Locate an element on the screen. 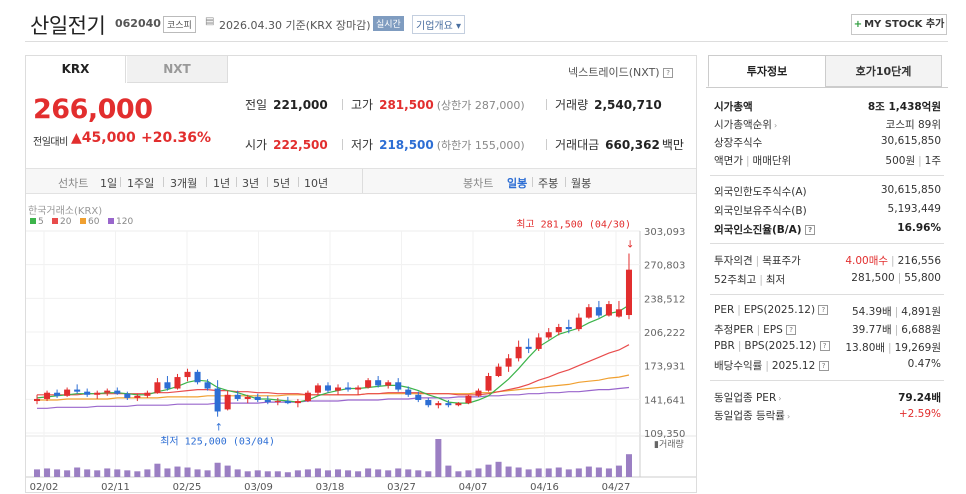  candle-weekly: 주봉 is located at coordinates (548, 183).